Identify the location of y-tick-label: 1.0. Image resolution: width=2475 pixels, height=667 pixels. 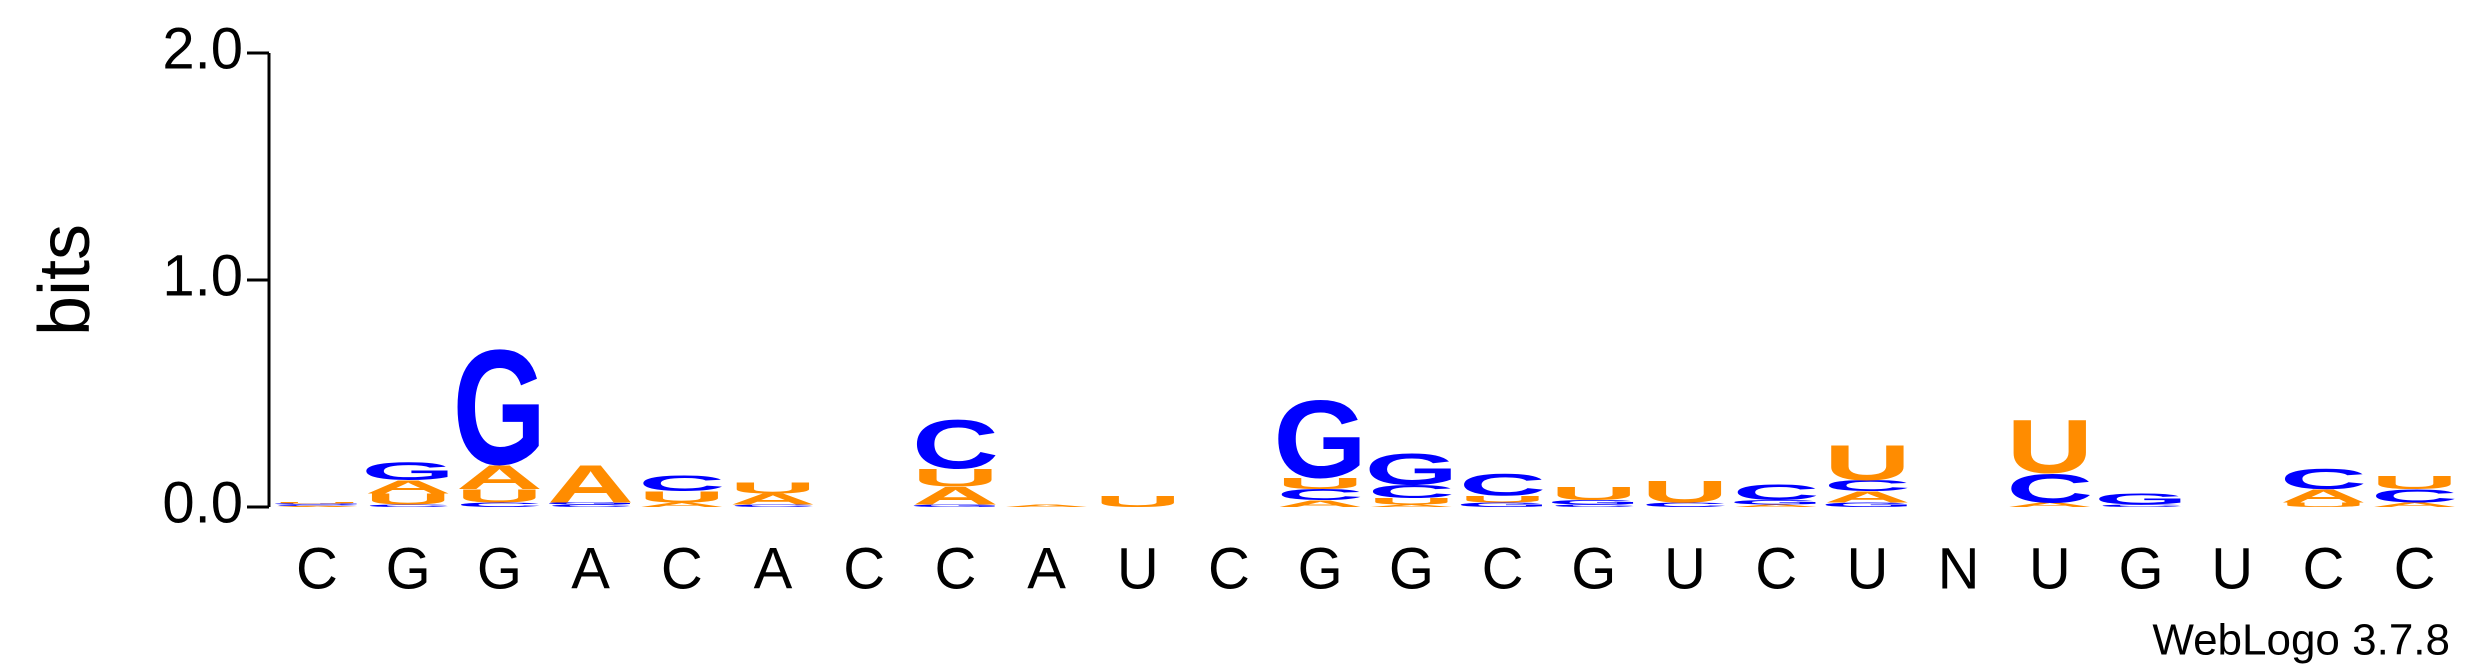
(202, 275).